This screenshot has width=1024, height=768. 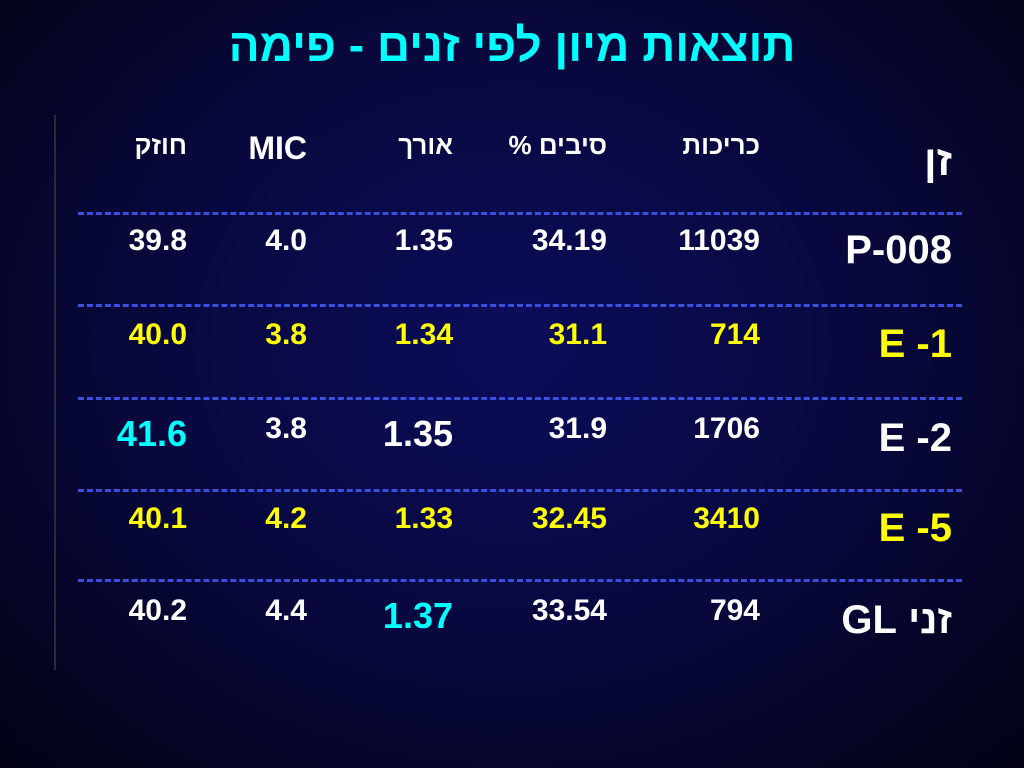 What do you see at coordinates (937, 160) in the screenshot?
I see `column-header: זן` at bounding box center [937, 160].